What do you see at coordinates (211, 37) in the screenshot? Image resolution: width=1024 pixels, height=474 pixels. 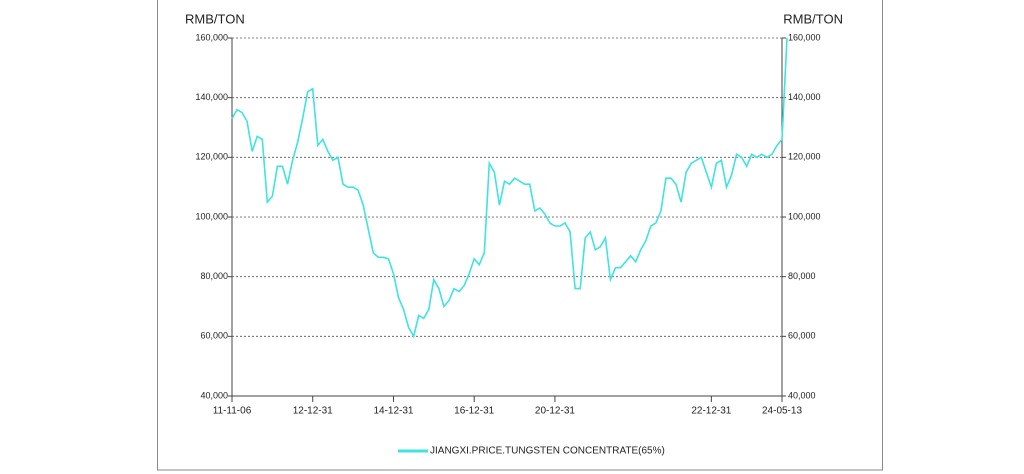 I see `y-tick-label: 160,000` at bounding box center [211, 37].